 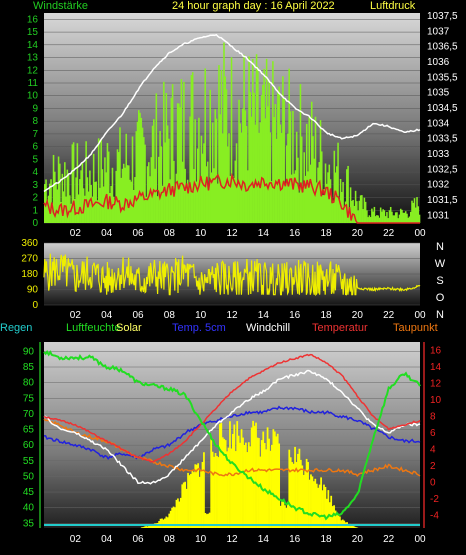 I want to click on wind-x-tick-label: 16, so click(x=295, y=233).